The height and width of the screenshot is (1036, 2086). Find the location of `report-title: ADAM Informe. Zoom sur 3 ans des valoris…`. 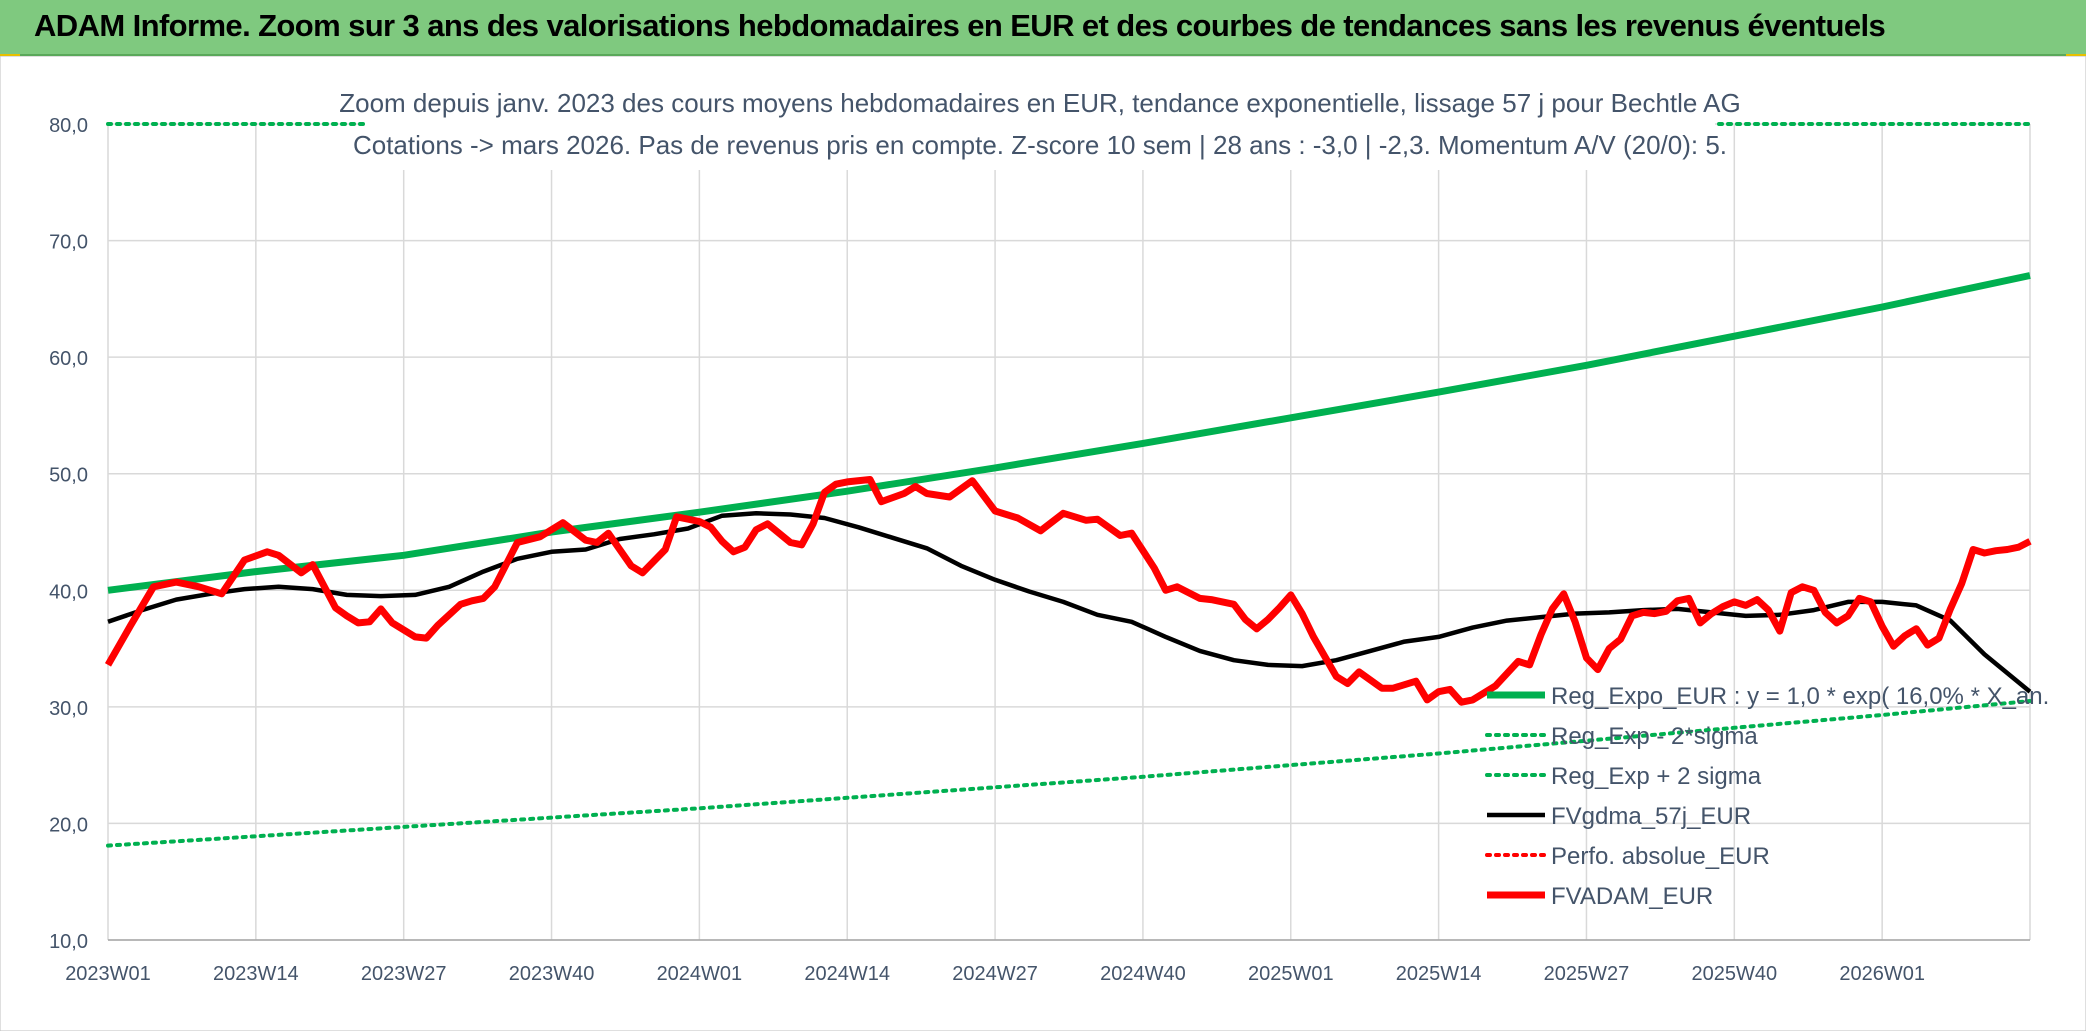

report-title: ADAM Informe. Zoom sur 3 ans des valoris… is located at coordinates (960, 25).